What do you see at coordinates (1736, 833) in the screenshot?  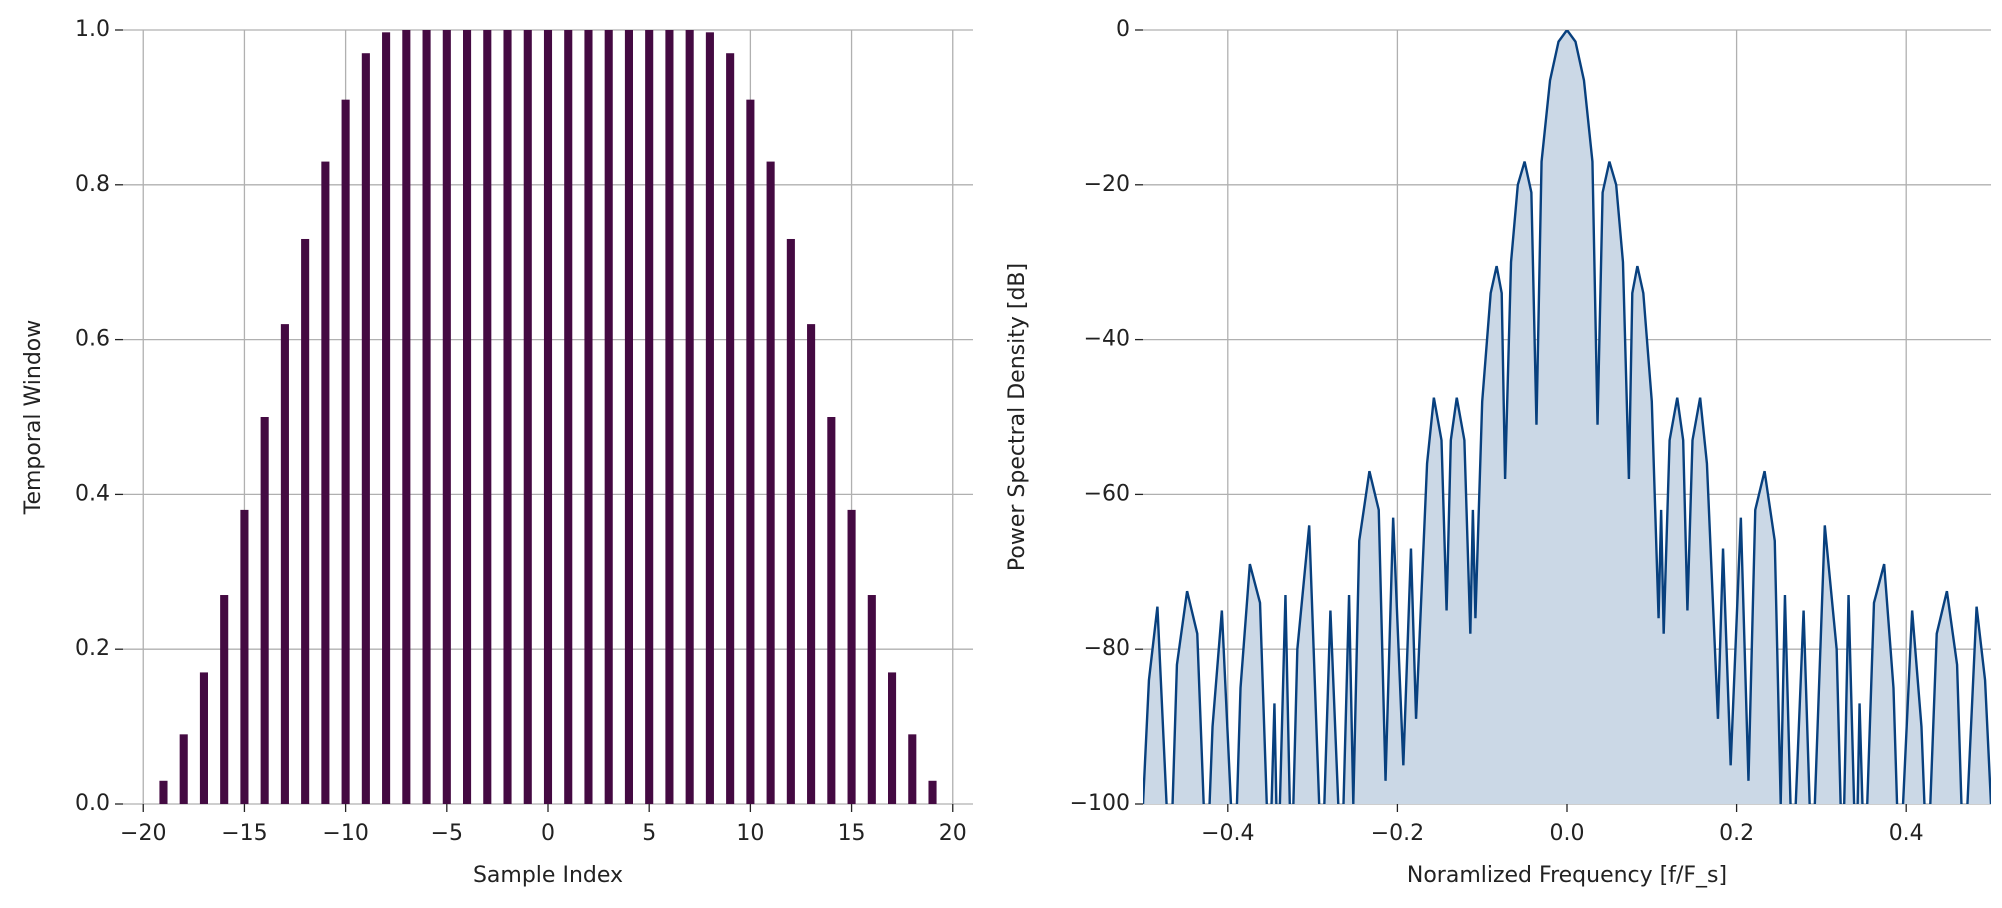 I see `x-tick-label: 0.2` at bounding box center [1736, 833].